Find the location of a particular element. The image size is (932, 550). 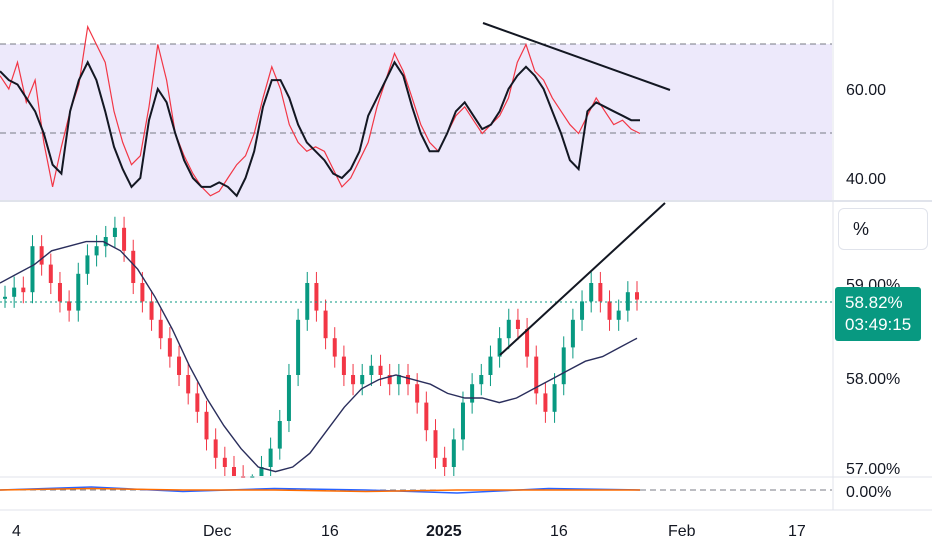

time-axis: 4 Dec 16 2025 16 Feb 17 is located at coordinates (409, 531).